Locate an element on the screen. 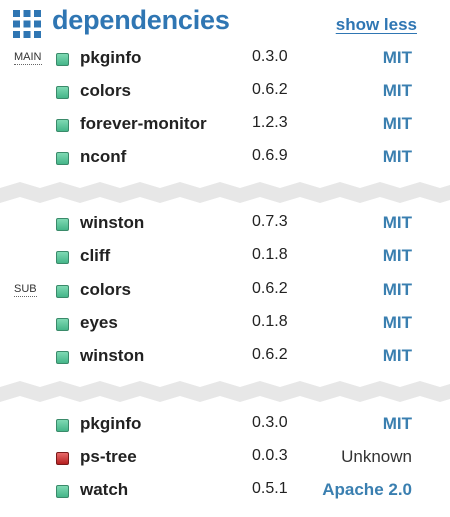 The width and height of the screenshot is (450, 517). status-error-icon is located at coordinates (62, 458).